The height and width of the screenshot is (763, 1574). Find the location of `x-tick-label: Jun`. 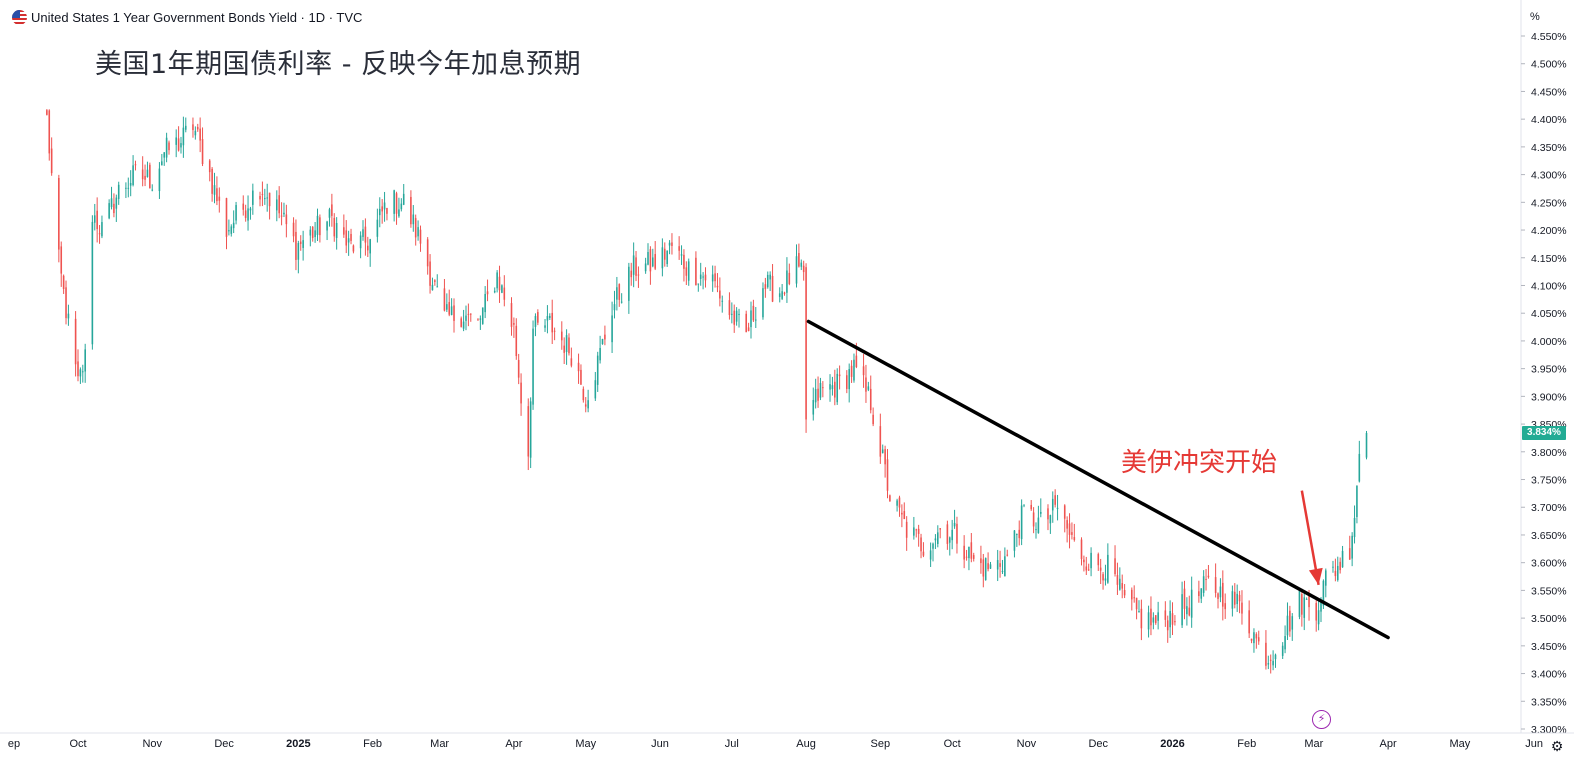

x-tick-label: Jun is located at coordinates (1534, 744).